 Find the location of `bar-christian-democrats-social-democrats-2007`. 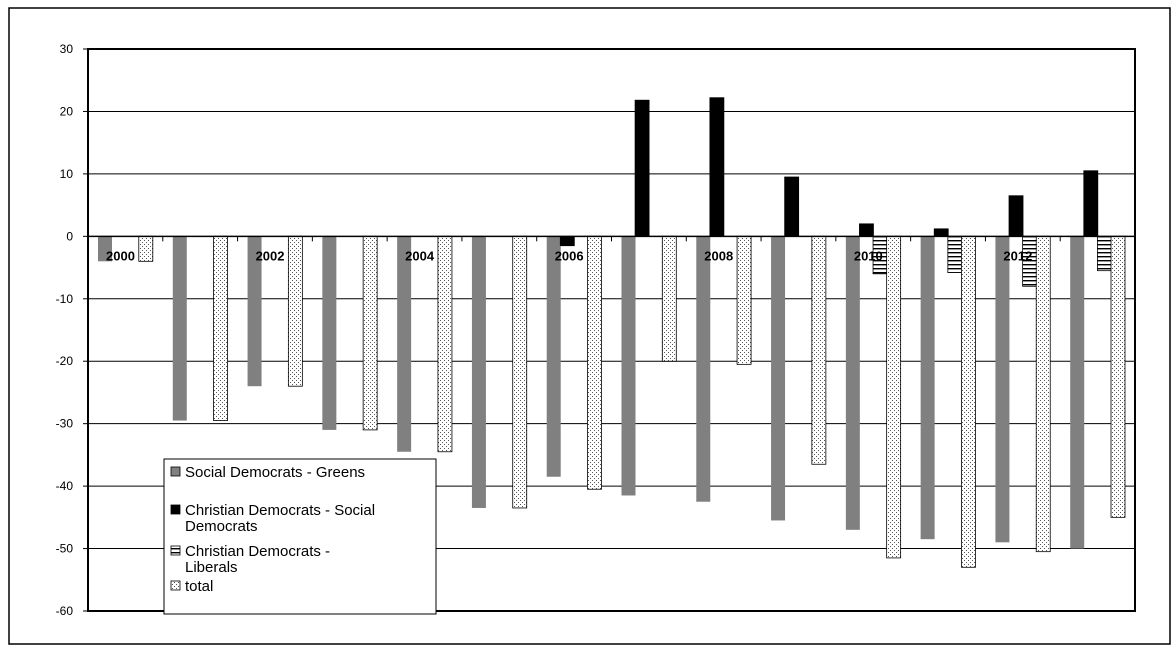

bar-christian-democrats-social-democrats-2007 is located at coordinates (642, 168).